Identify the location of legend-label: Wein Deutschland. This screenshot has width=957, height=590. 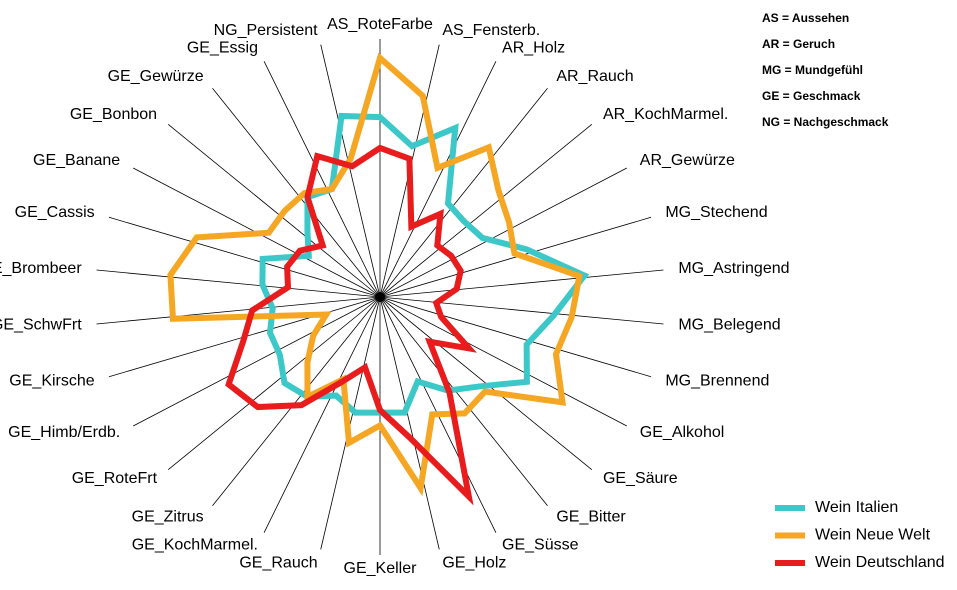
(880, 562).